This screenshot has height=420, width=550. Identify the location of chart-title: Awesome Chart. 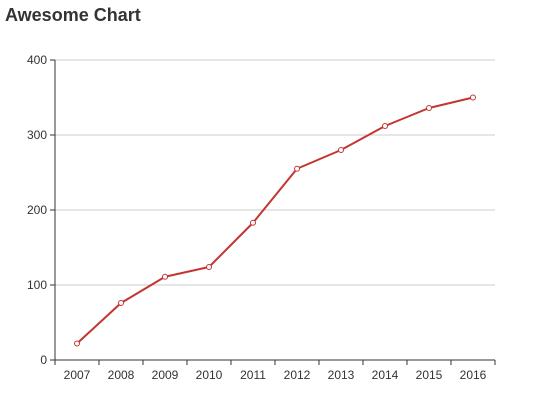
(73, 15).